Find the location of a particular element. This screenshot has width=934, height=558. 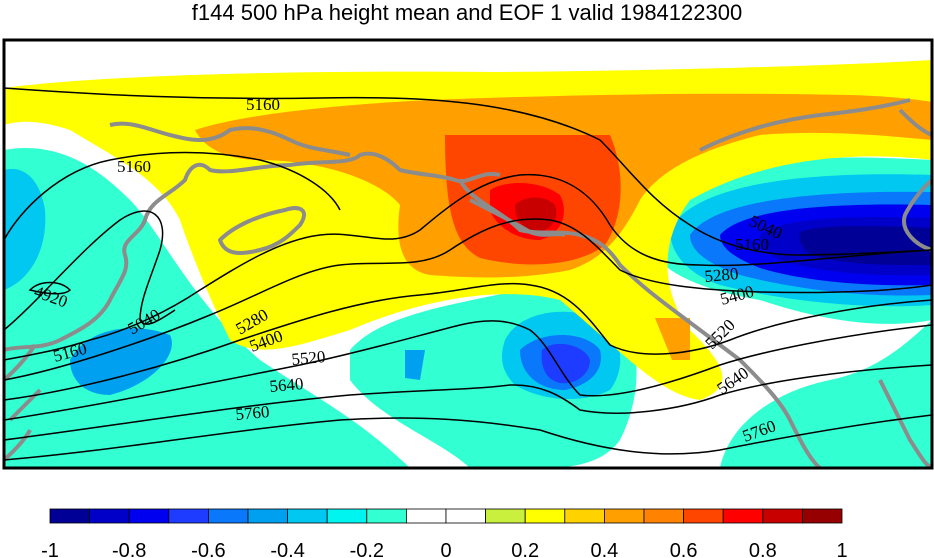

coastline-japan is located at coordinates (23, 402).